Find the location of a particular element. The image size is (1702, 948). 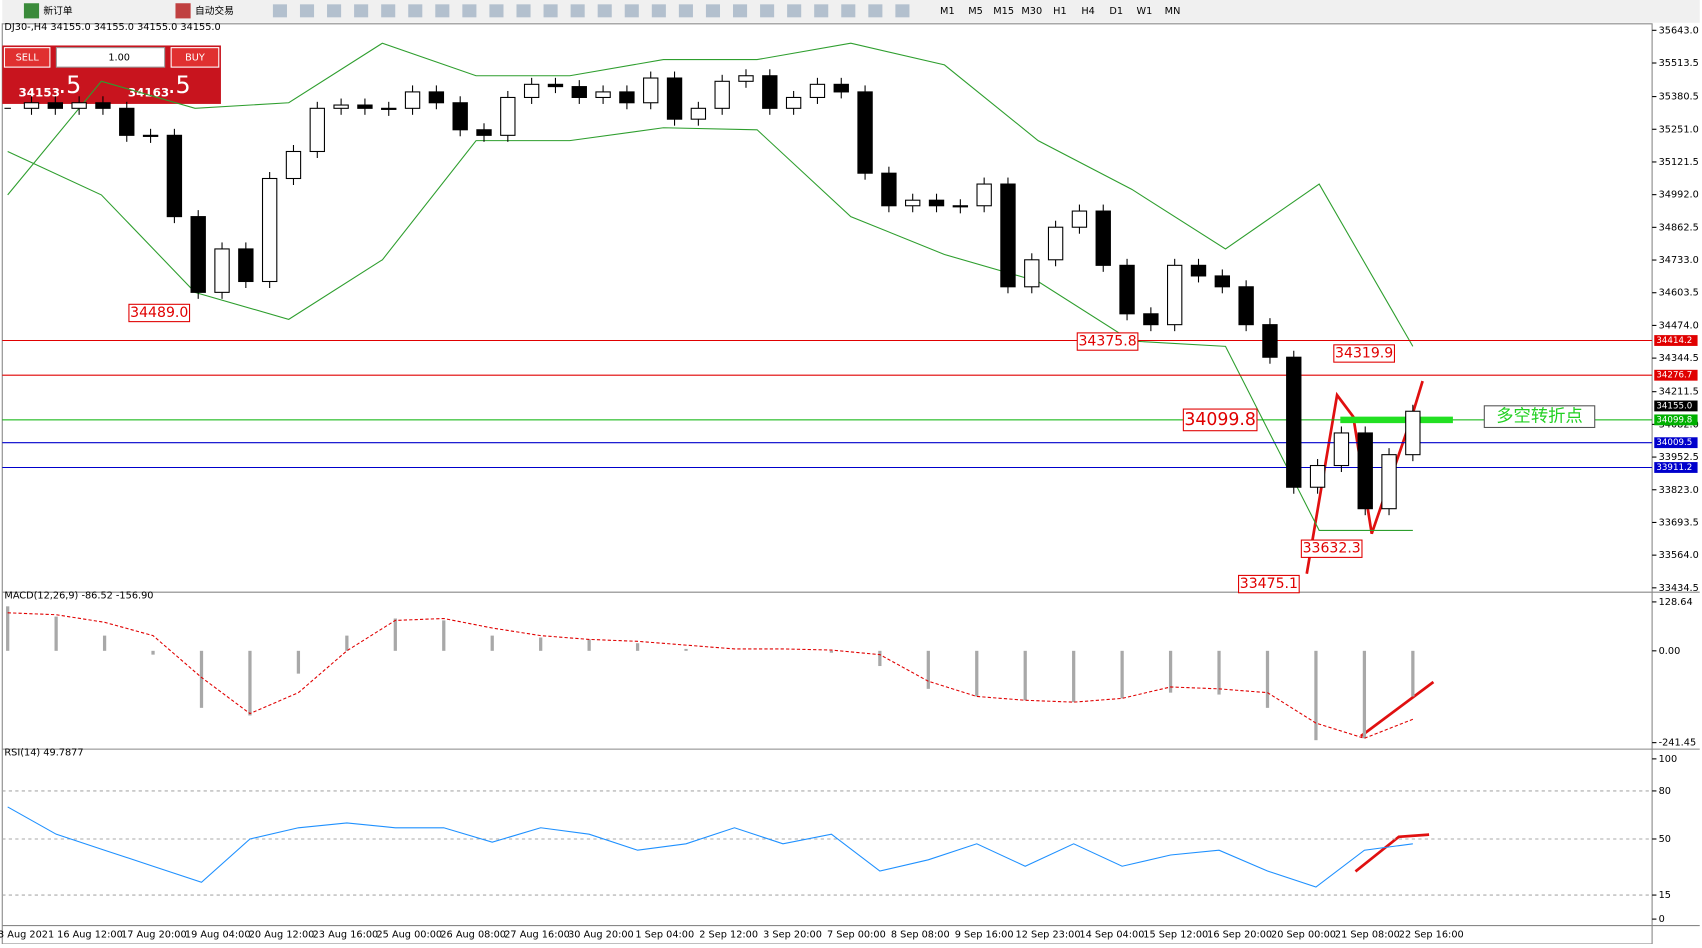

timeframe-button: D1 is located at coordinates (1116, 11).